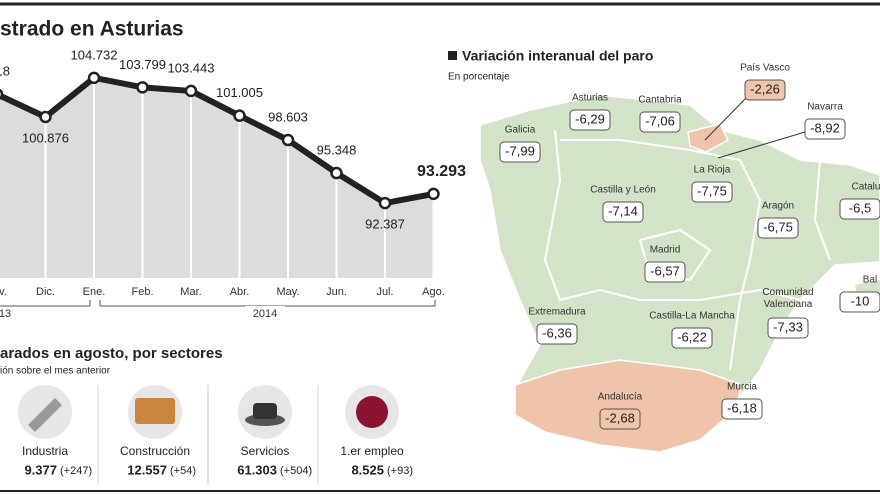  I want to click on region-value: -6,75, so click(778, 226).